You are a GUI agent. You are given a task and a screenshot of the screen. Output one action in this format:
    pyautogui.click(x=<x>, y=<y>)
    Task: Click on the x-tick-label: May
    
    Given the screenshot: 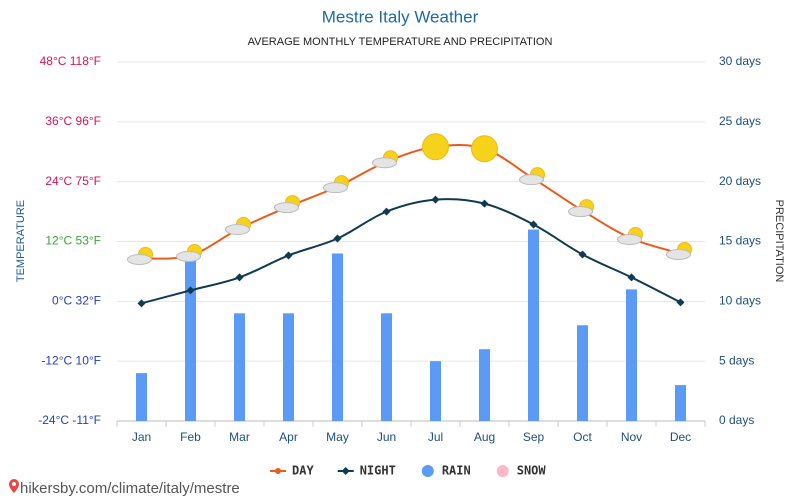 What is the action you would take?
    pyautogui.click(x=337, y=437)
    